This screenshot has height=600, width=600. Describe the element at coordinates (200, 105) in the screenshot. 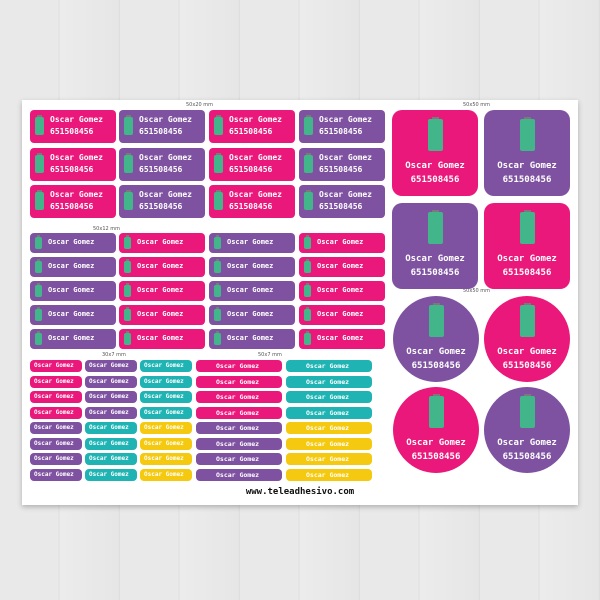

I see `size-caption-50x20: 50x20 mm` at that location.